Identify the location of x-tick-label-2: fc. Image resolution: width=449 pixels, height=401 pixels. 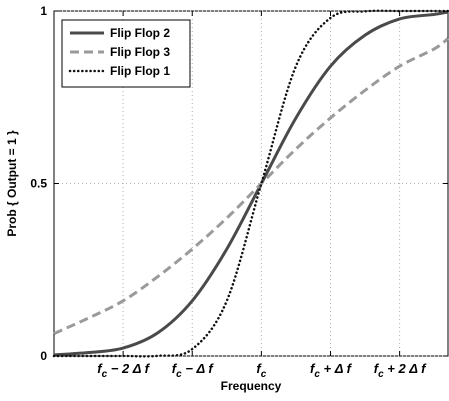
(261, 370).